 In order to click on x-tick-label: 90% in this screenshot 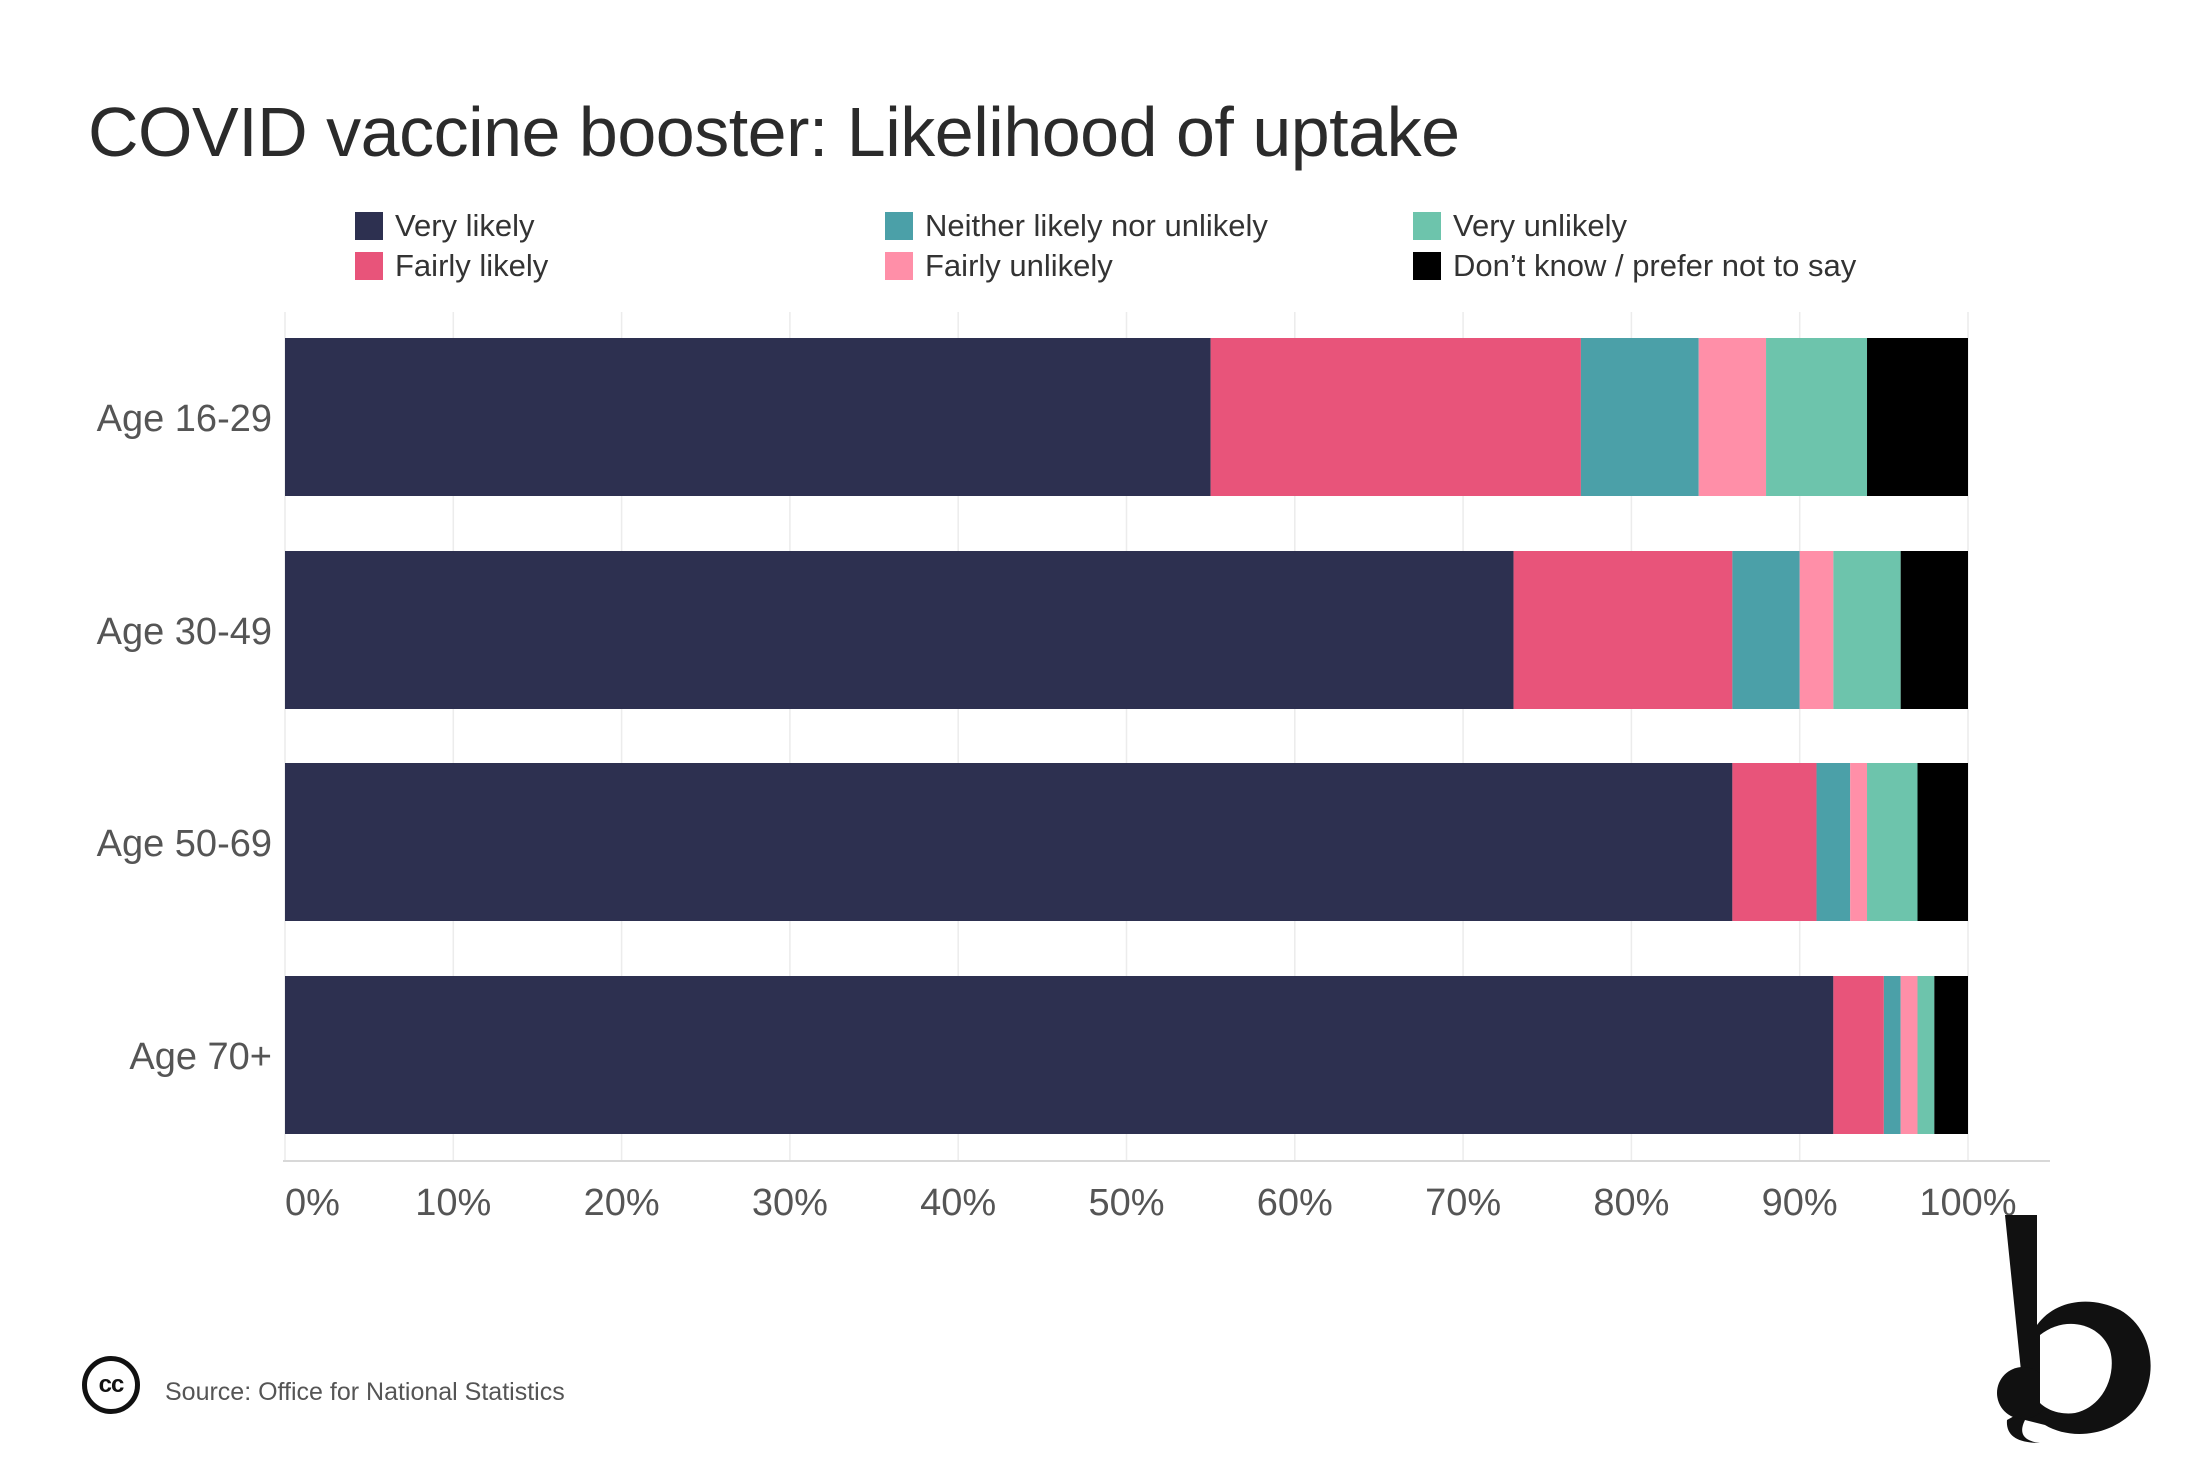, I will do `click(1800, 1203)`.